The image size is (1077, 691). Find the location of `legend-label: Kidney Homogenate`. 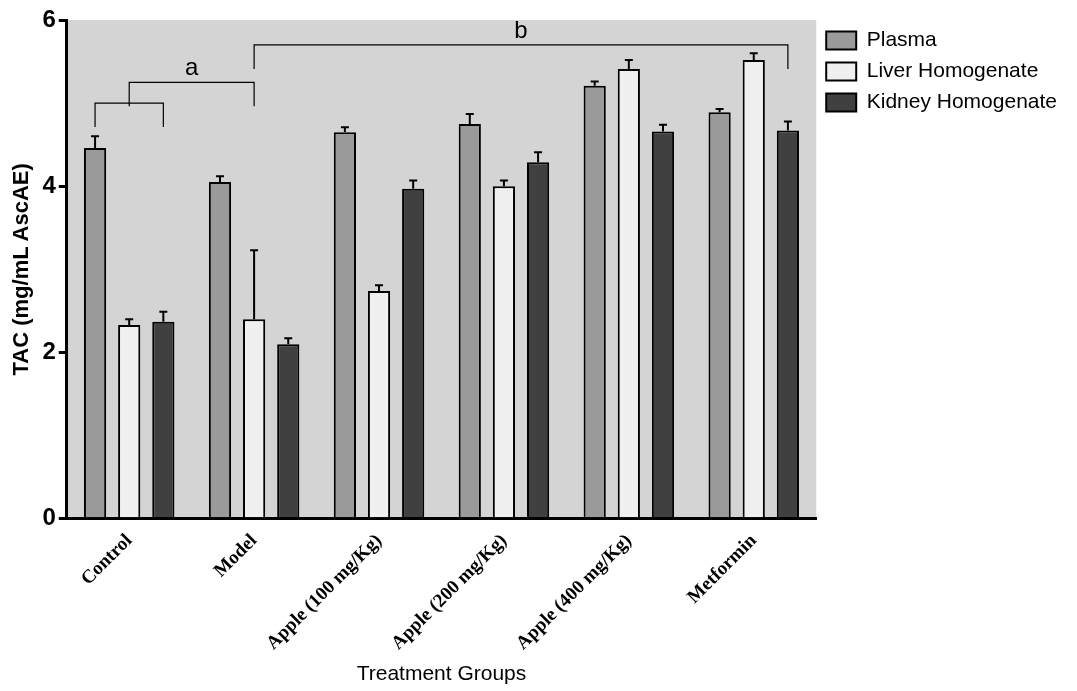

legend-label: Kidney Homogenate is located at coordinates (961, 101).